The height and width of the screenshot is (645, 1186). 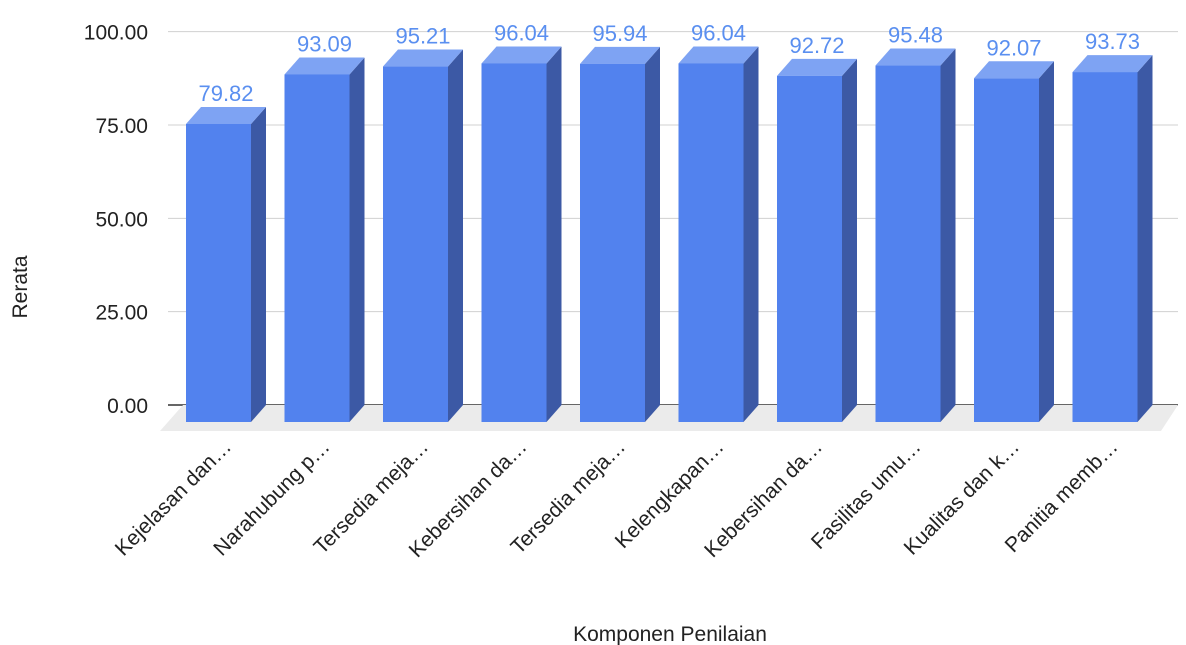 What do you see at coordinates (670, 634) in the screenshot?
I see `x-axis-title: Komponen Penilaian` at bounding box center [670, 634].